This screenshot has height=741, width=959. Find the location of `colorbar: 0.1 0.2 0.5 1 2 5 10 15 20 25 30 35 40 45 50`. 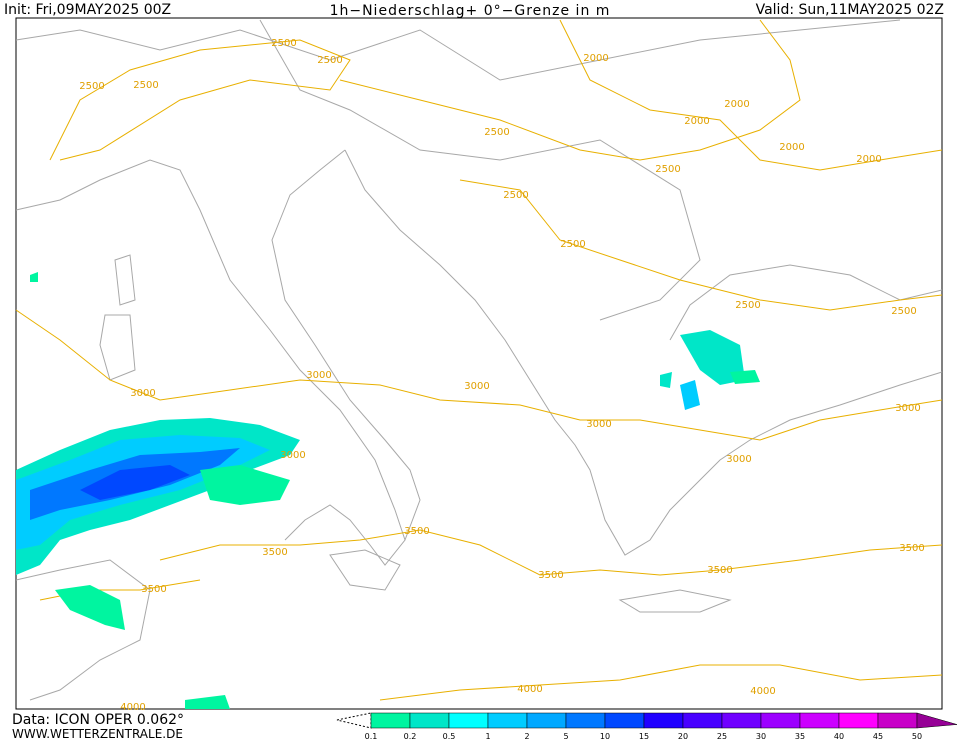

colorbar: 0.1 0.2 0.5 1 2 5 10 15 20 25 30 35 40 45 50 is located at coordinates (647, 726).